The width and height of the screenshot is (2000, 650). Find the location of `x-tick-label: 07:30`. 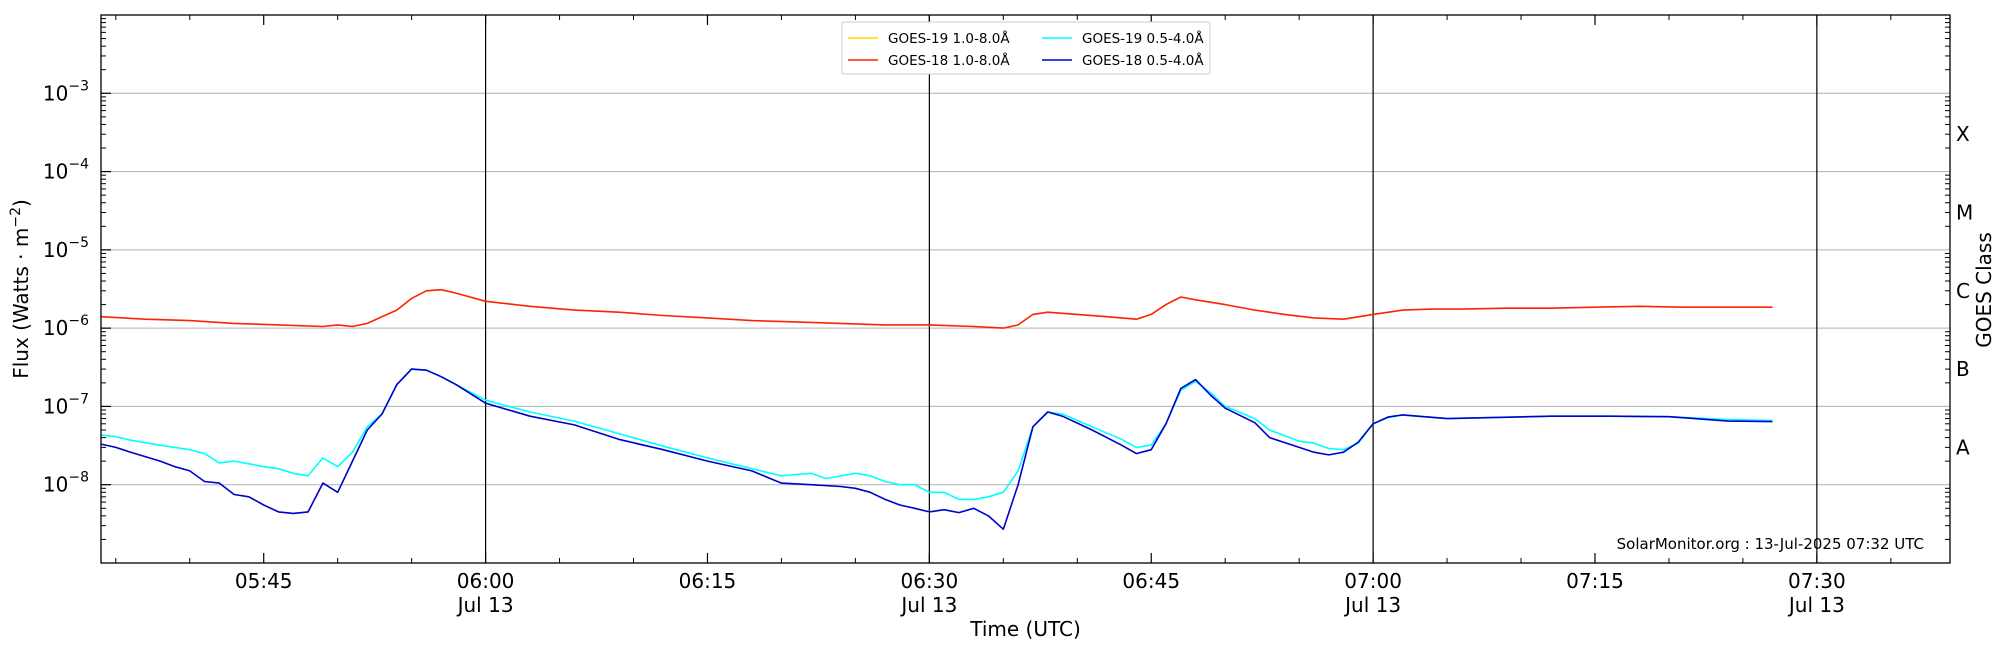

x-tick-label: 07:30 is located at coordinates (1817, 581).